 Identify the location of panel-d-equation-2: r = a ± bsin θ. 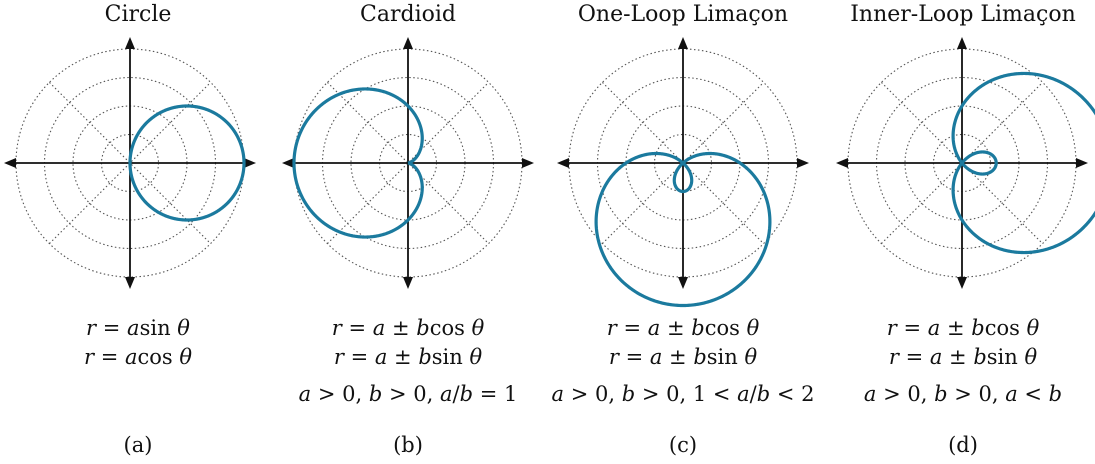
(963, 357).